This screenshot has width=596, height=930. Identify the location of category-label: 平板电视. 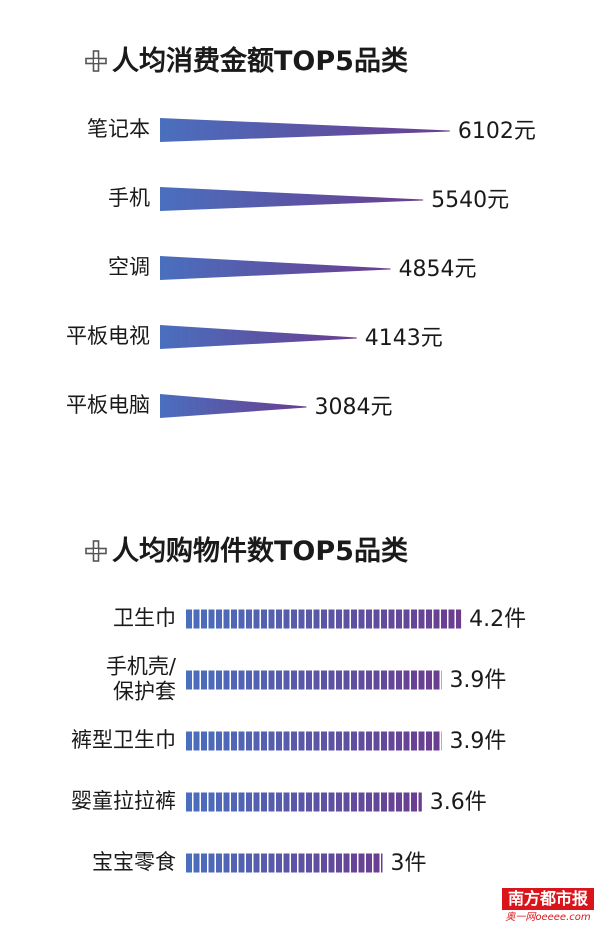
(108, 336).